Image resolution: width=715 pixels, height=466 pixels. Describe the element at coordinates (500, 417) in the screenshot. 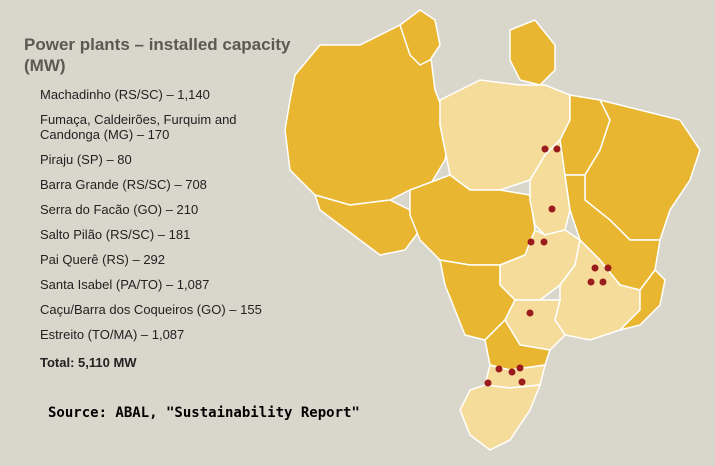

I see `state-rio-grande-do-sul` at that location.